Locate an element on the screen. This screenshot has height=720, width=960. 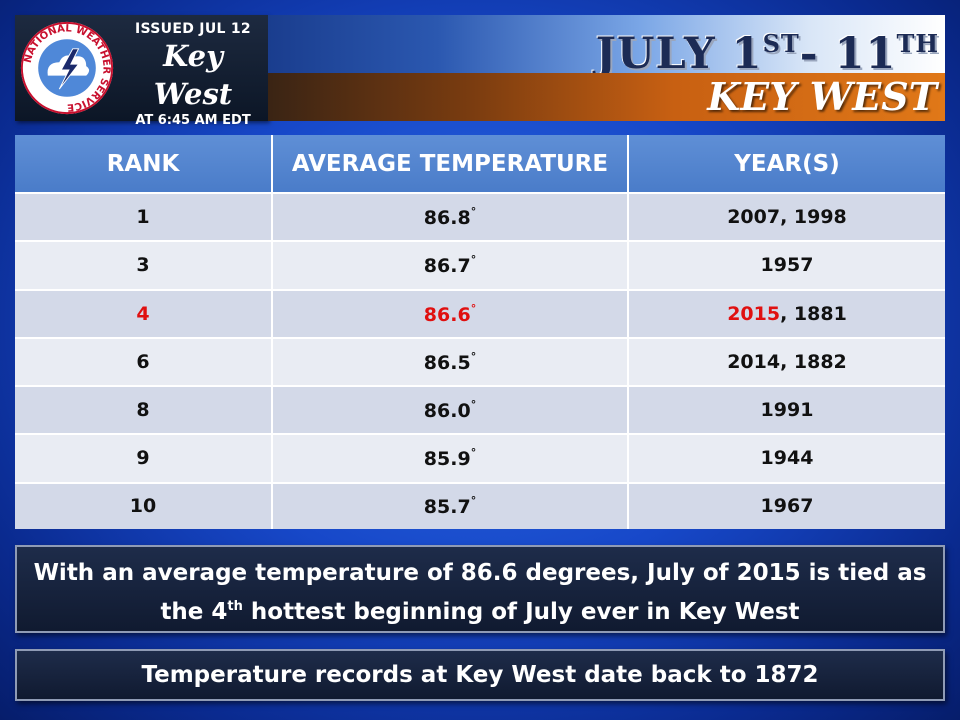
table-row: 3 86.7° 1957 is located at coordinates (480, 265).